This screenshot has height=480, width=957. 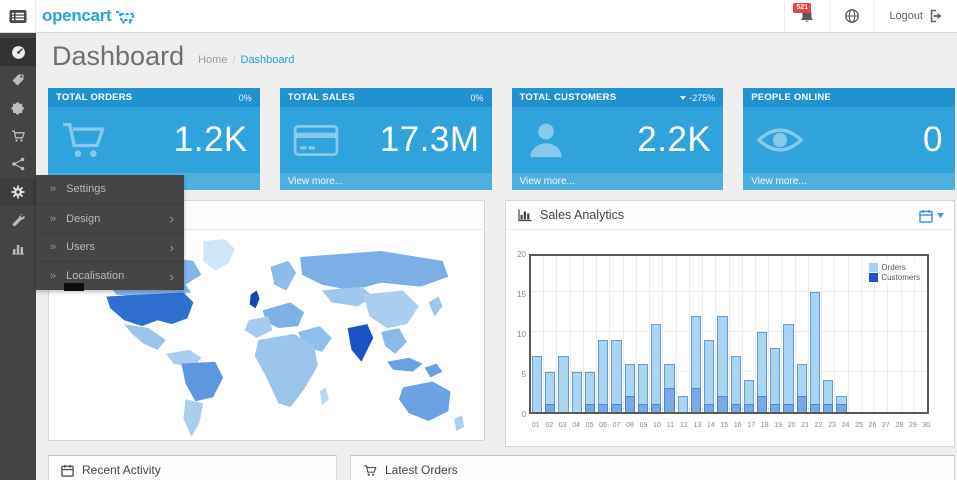 What do you see at coordinates (683, 97) in the screenshot?
I see `caret-down-icon` at bounding box center [683, 97].